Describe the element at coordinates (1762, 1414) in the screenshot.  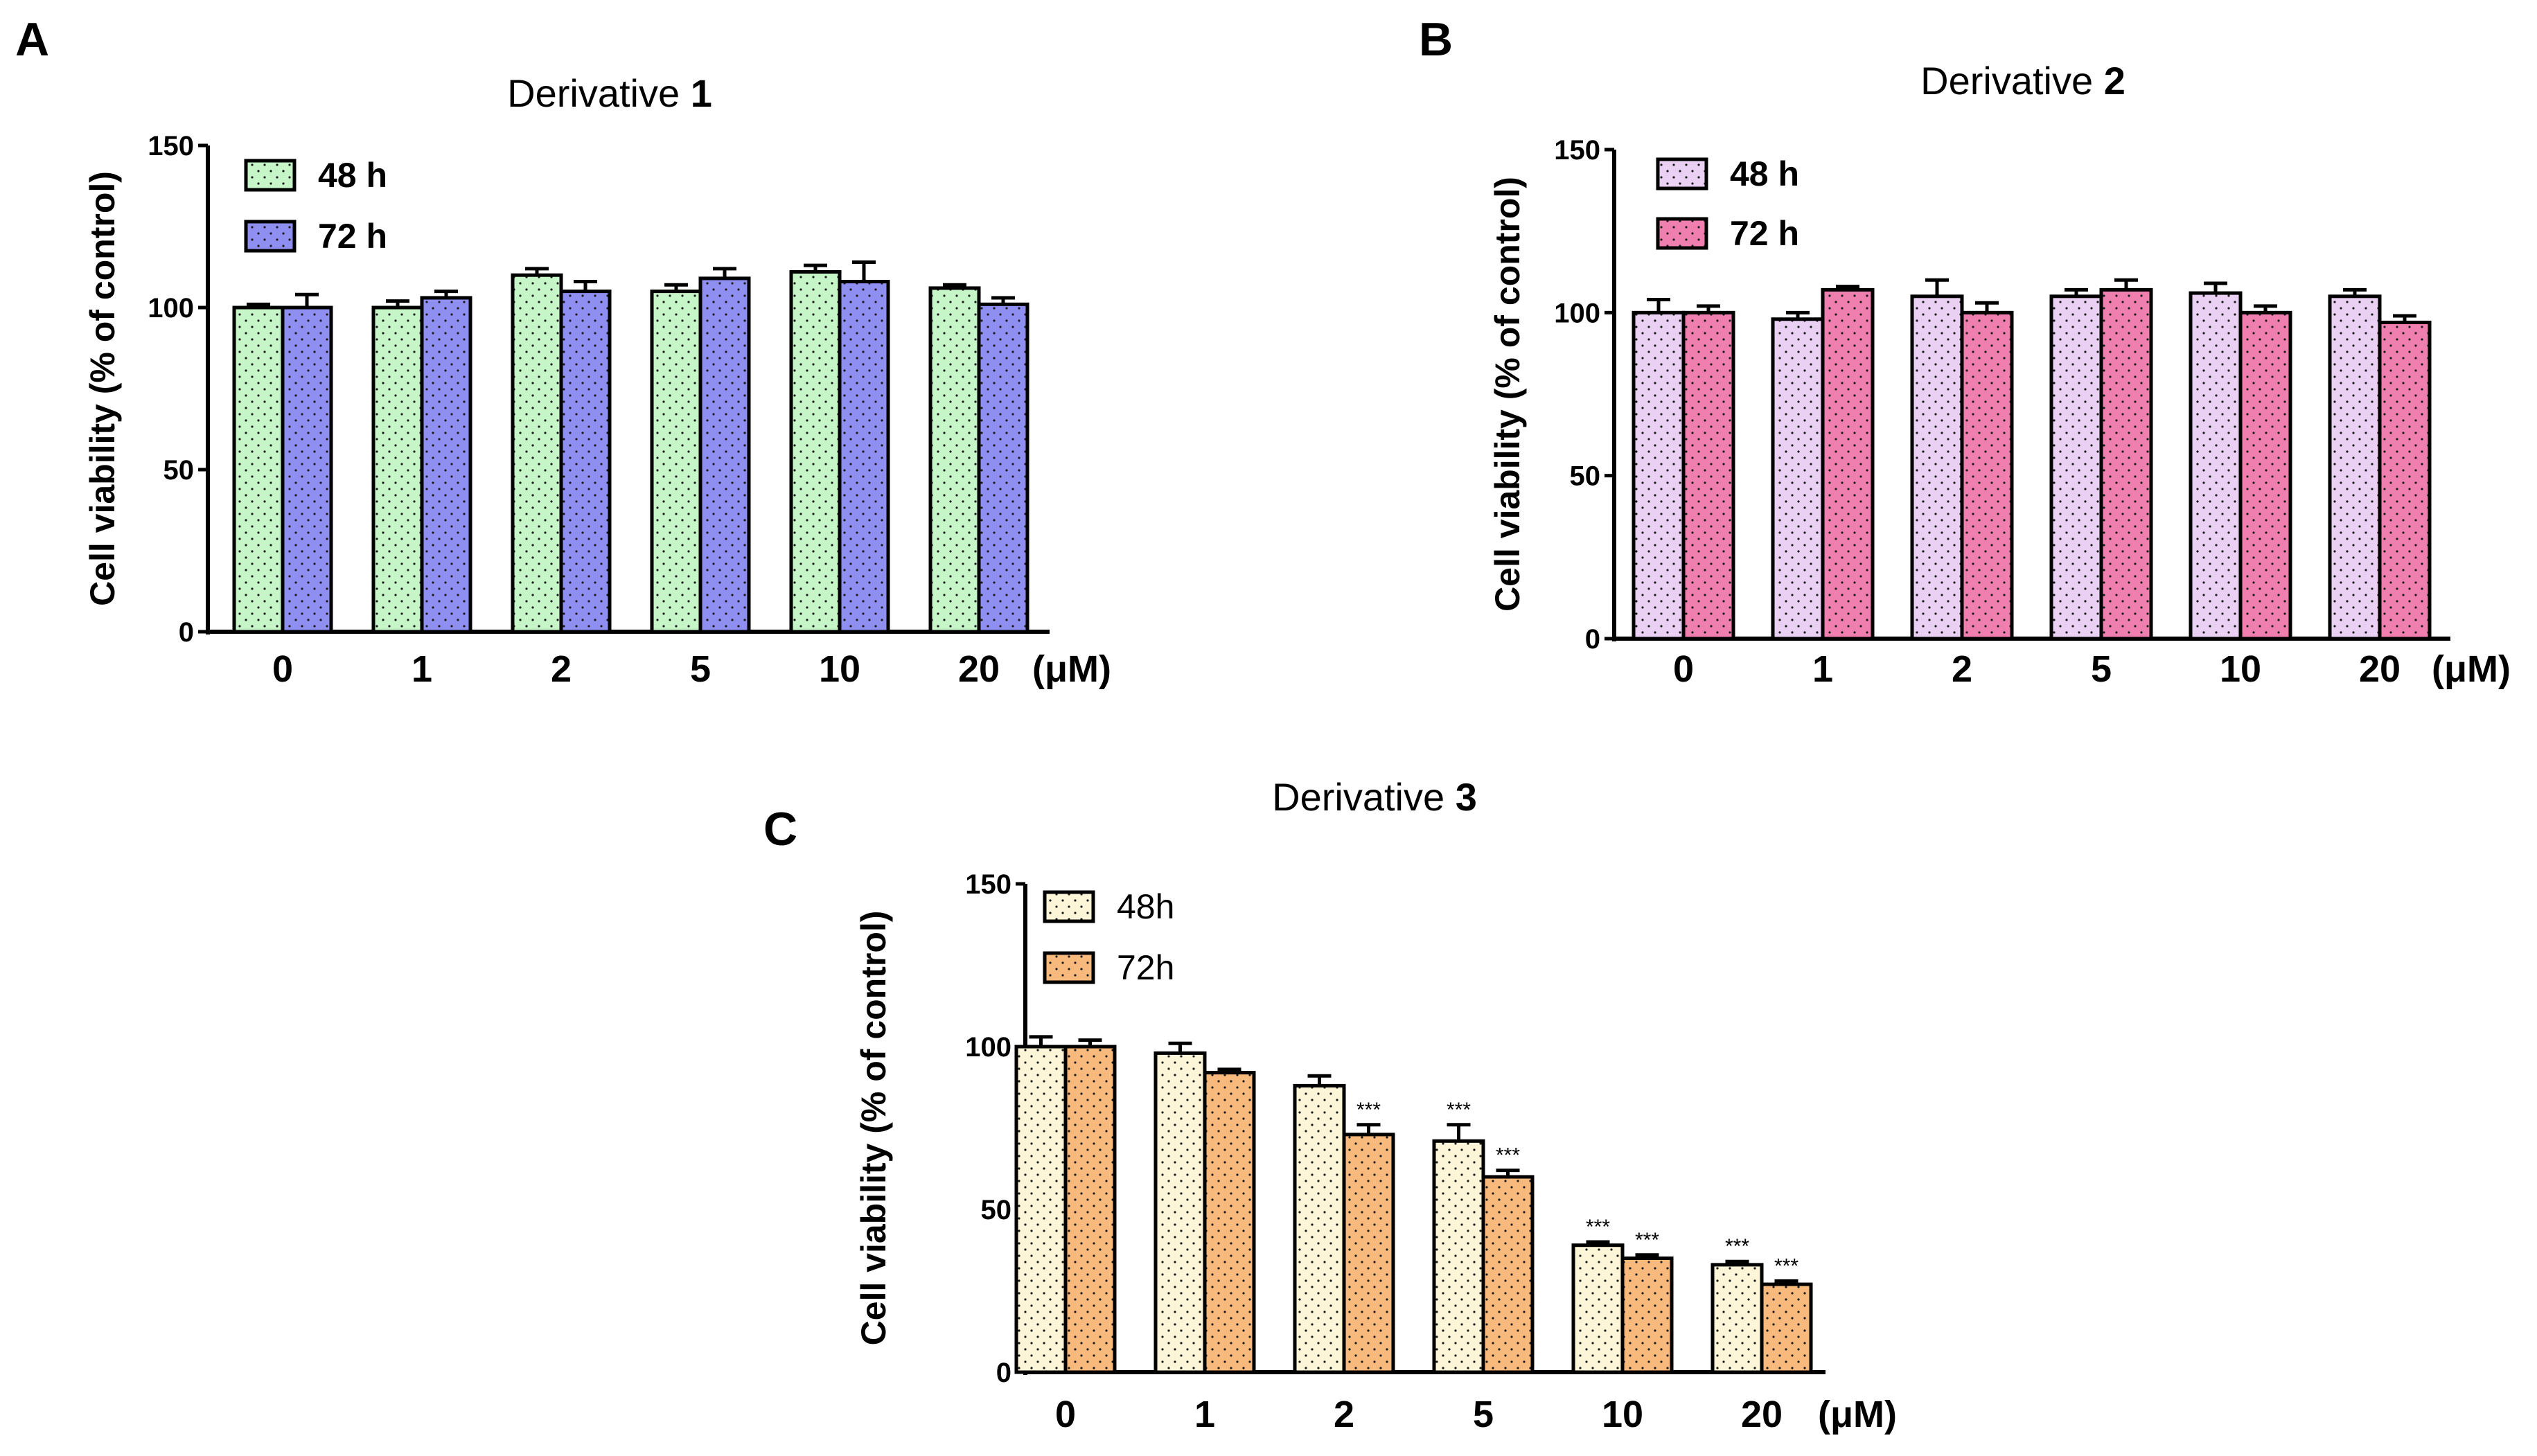
I see `panel-c-x-tick-label: 20` at that location.